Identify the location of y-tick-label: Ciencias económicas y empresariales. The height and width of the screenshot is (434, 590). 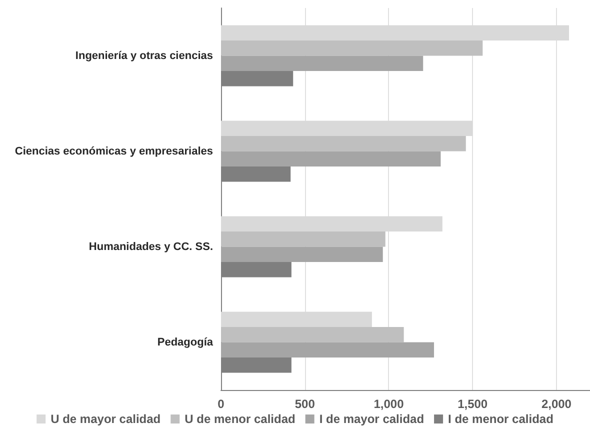
(113, 151).